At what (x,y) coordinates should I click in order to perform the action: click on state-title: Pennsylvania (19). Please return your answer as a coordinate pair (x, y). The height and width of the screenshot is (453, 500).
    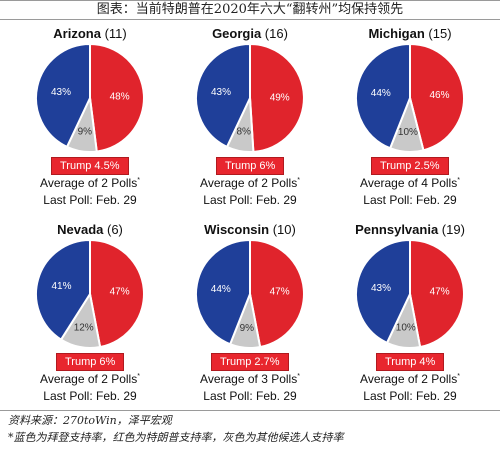
    Looking at the image, I should click on (410, 229).